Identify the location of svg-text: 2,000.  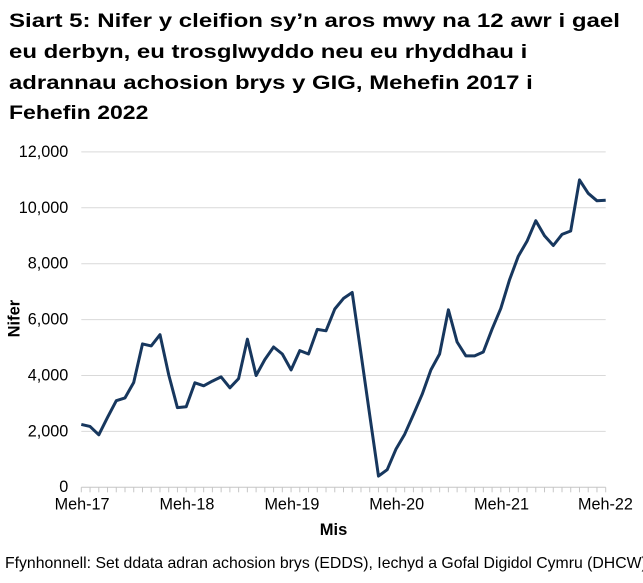
(48, 431).